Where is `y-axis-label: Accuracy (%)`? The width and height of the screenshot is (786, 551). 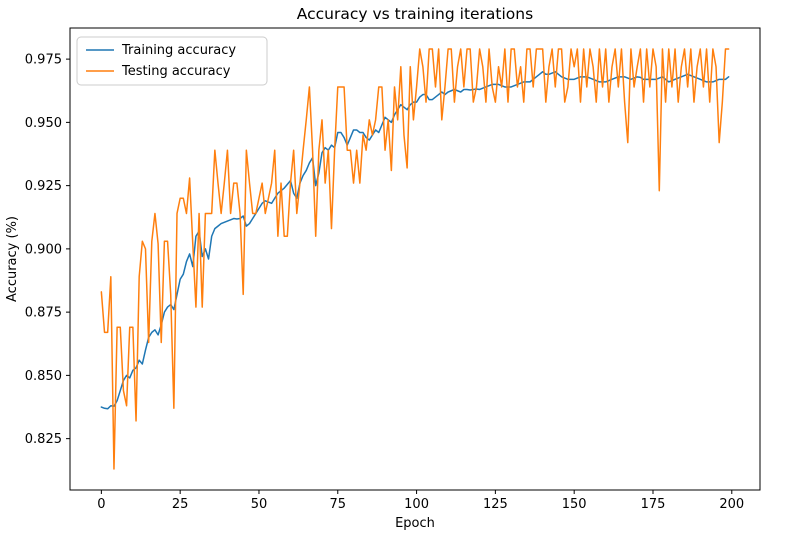
y-axis-label: Accuracy (%) is located at coordinates (12, 259).